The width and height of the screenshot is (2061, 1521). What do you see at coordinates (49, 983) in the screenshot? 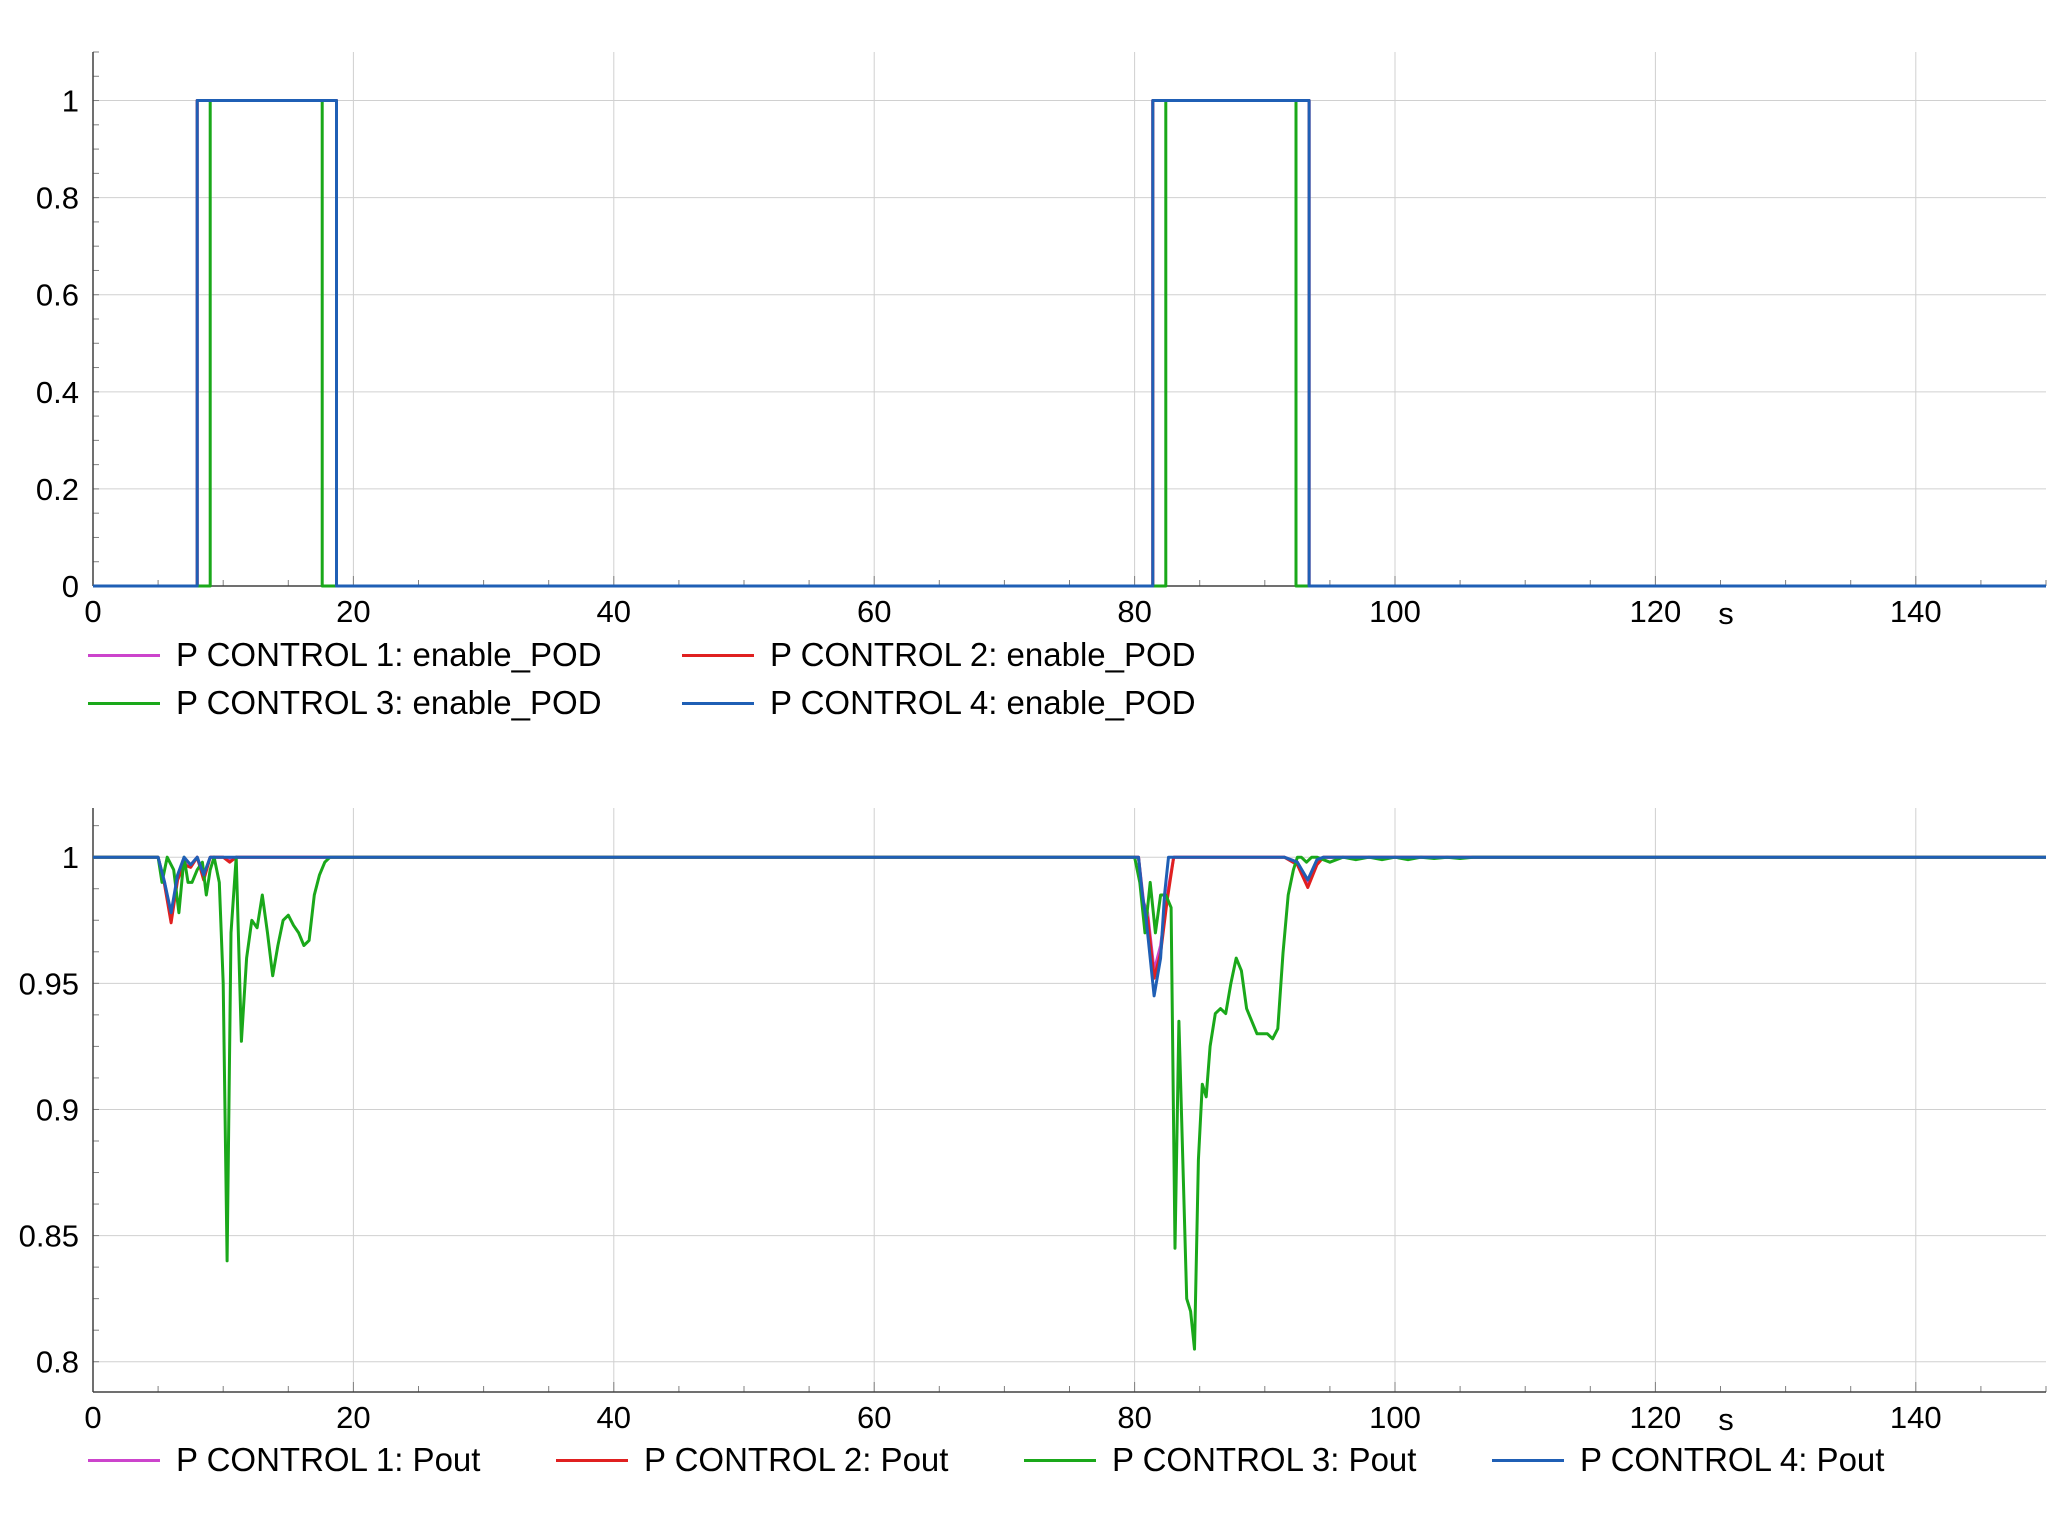
I see `y-tick-label: 0.95` at bounding box center [49, 983].